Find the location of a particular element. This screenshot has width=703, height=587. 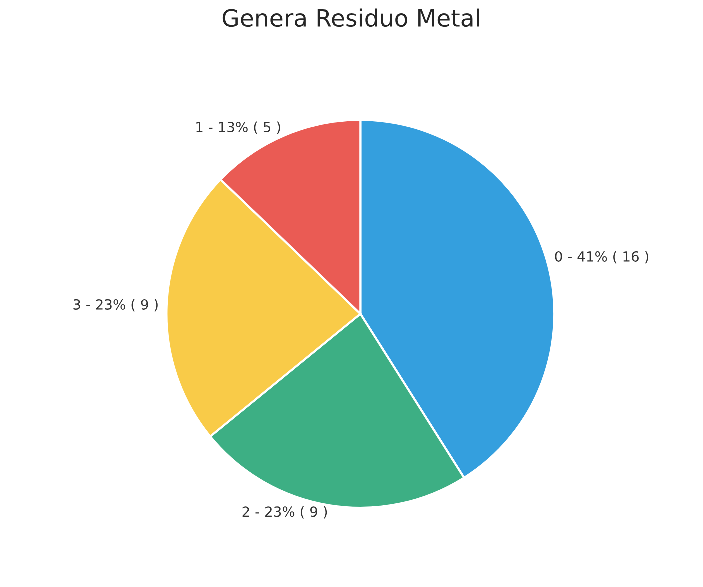

slice-label: 1 - 13% ( 5 ) is located at coordinates (238, 128).